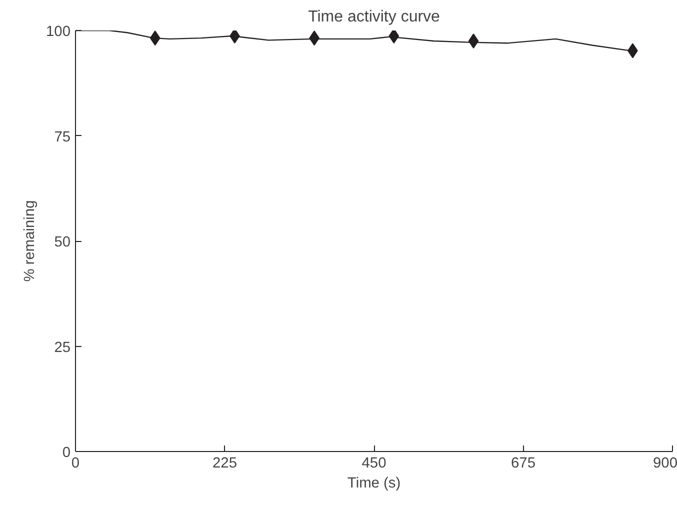 Image resolution: width=677 pixels, height=511 pixels. I want to click on y-tick-label: 50, so click(62, 242).